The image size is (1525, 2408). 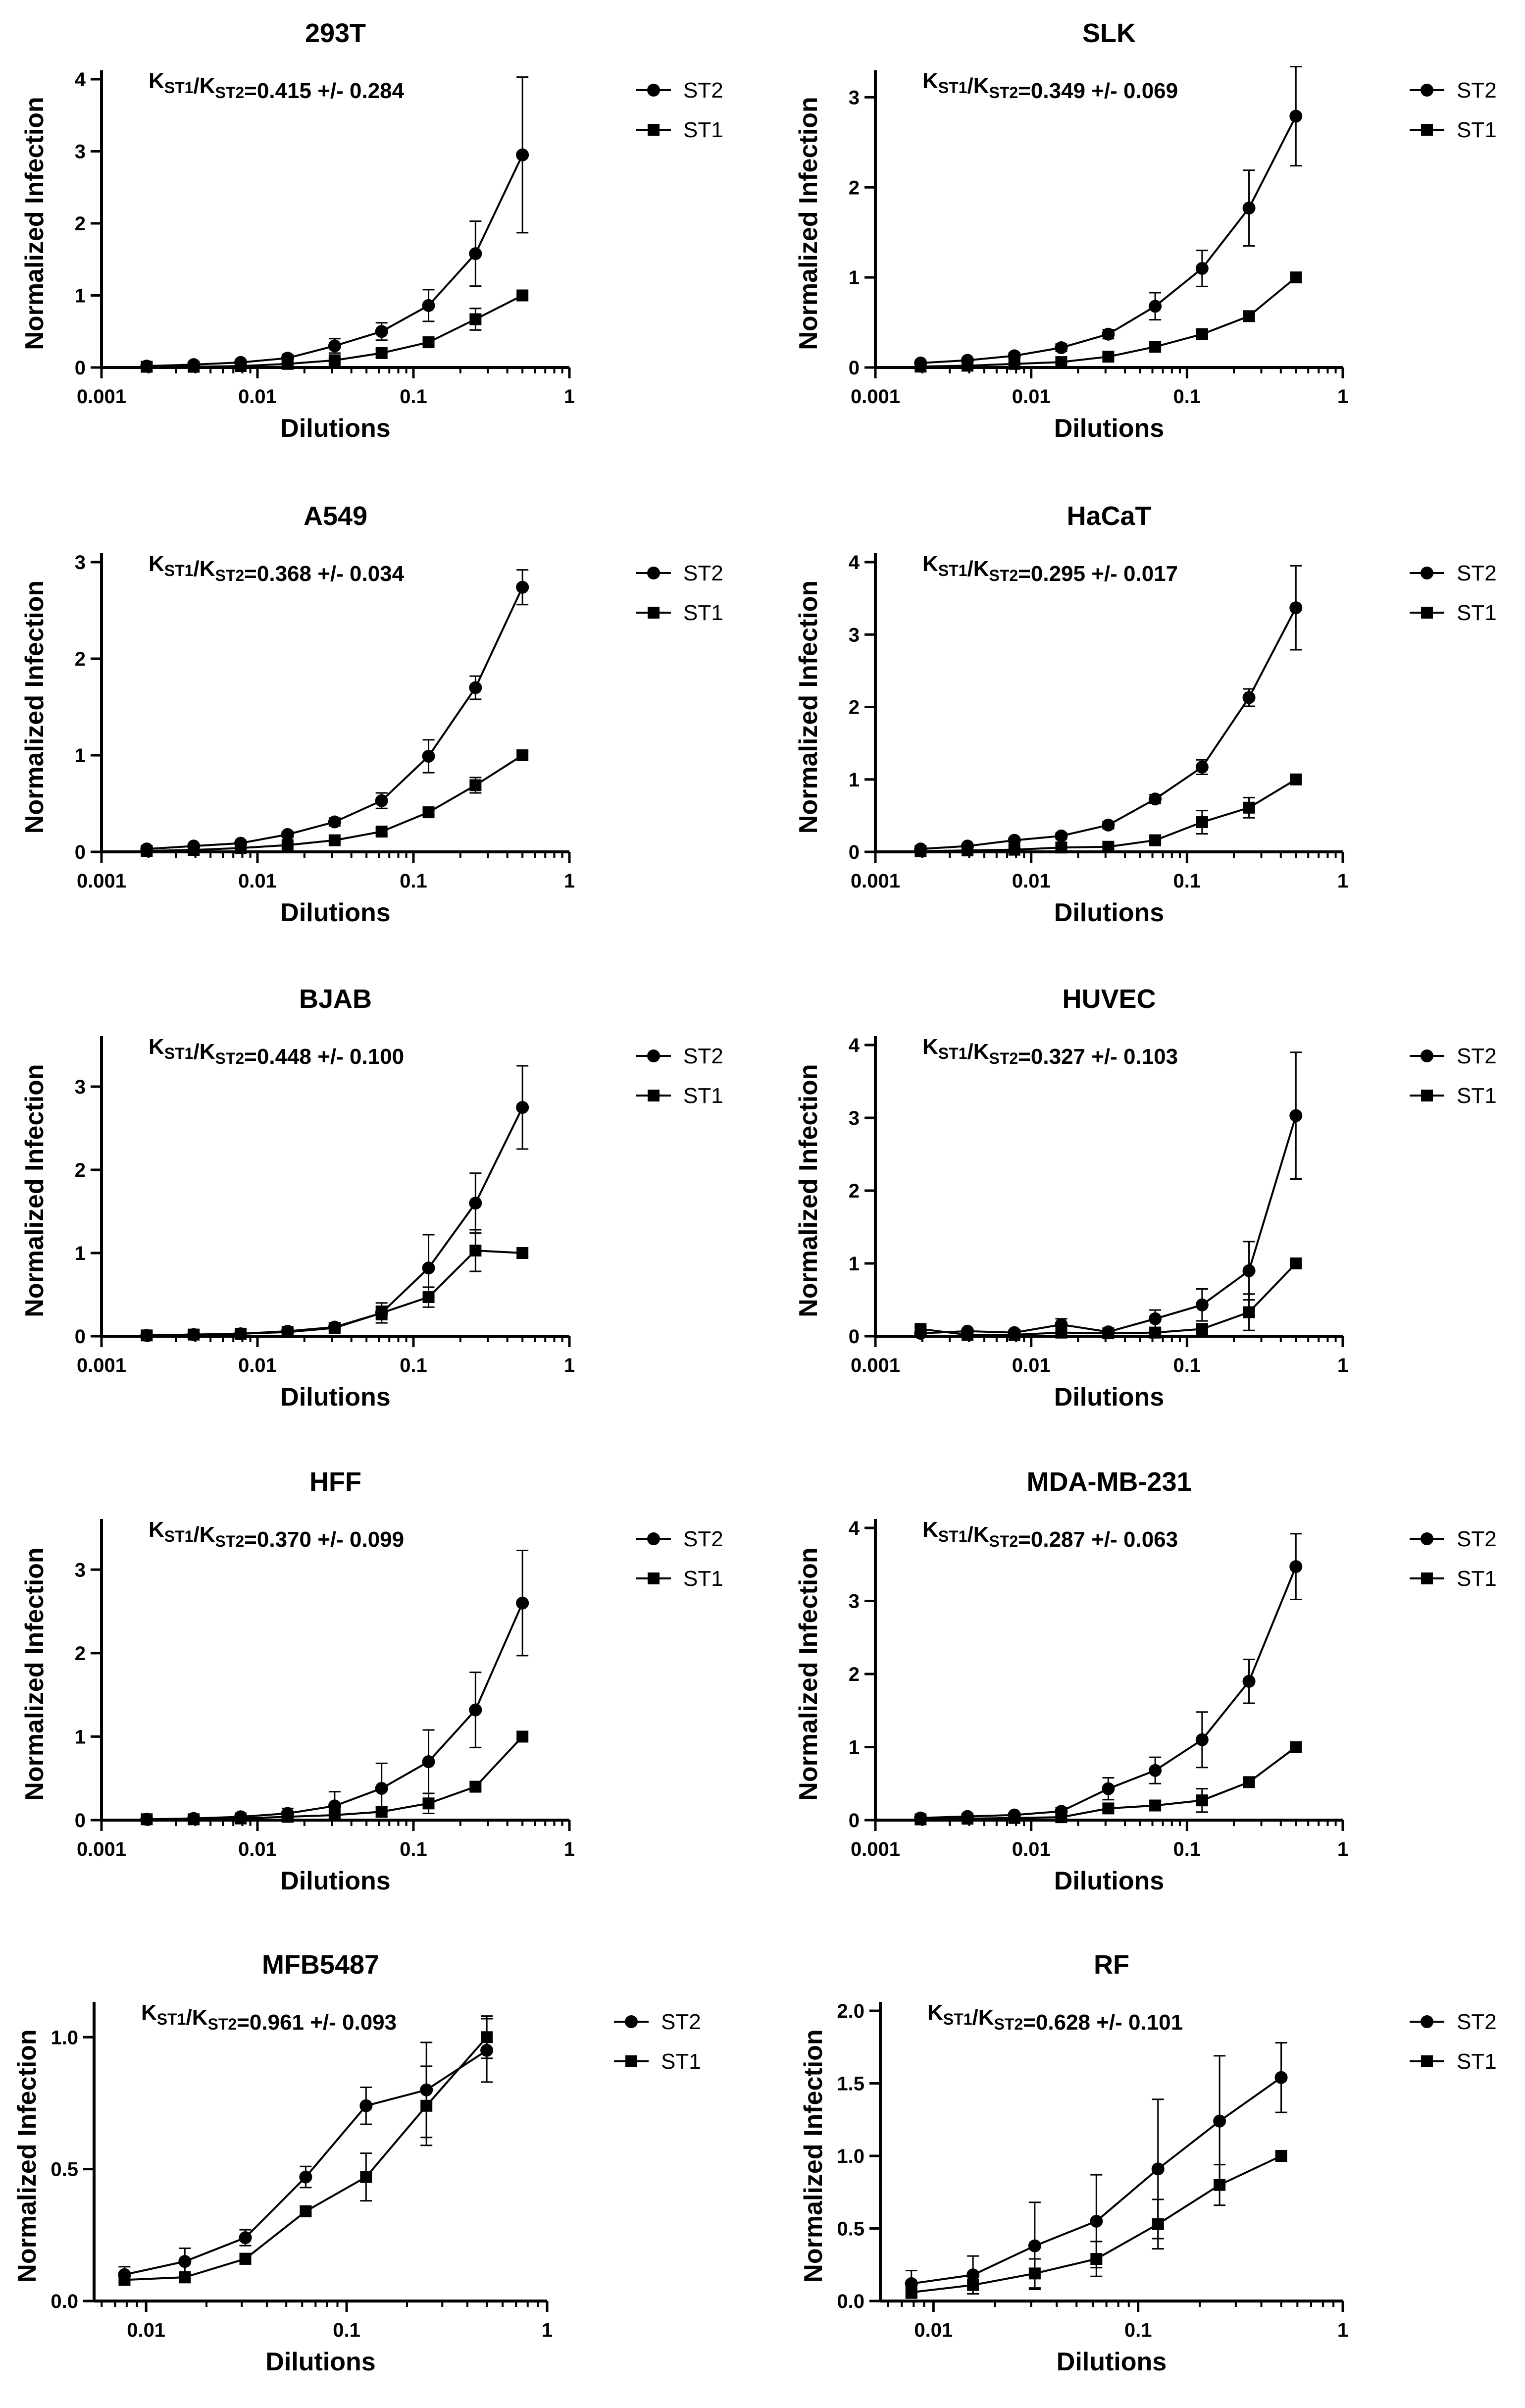 I want to click on y-tick-label: 0, so click(x=855, y=1337).